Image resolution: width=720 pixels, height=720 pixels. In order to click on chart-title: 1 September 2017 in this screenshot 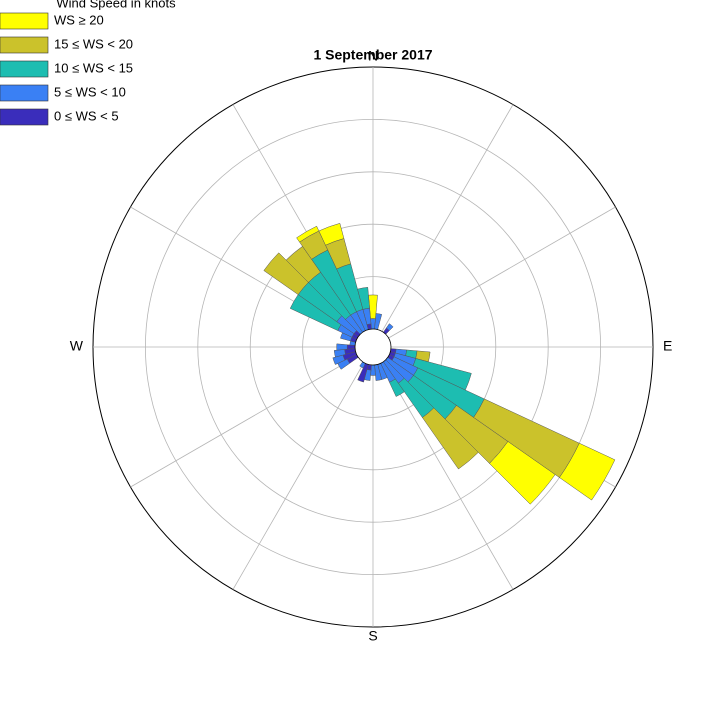, I will do `click(372, 55)`.